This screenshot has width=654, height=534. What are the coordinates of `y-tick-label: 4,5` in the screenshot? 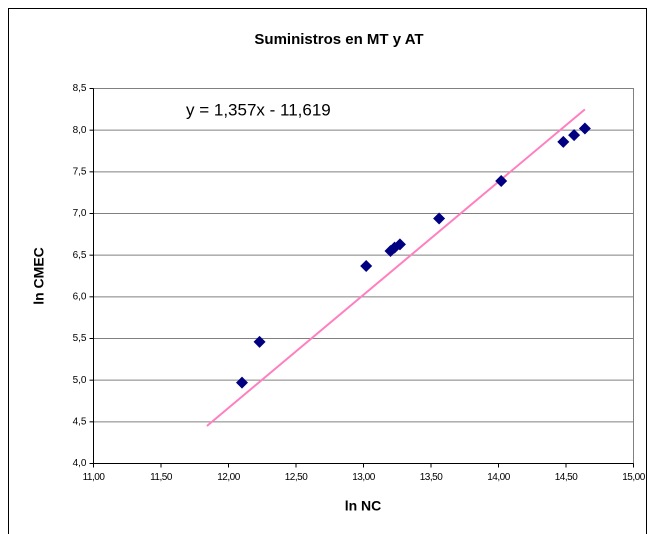 It's located at (80, 421).